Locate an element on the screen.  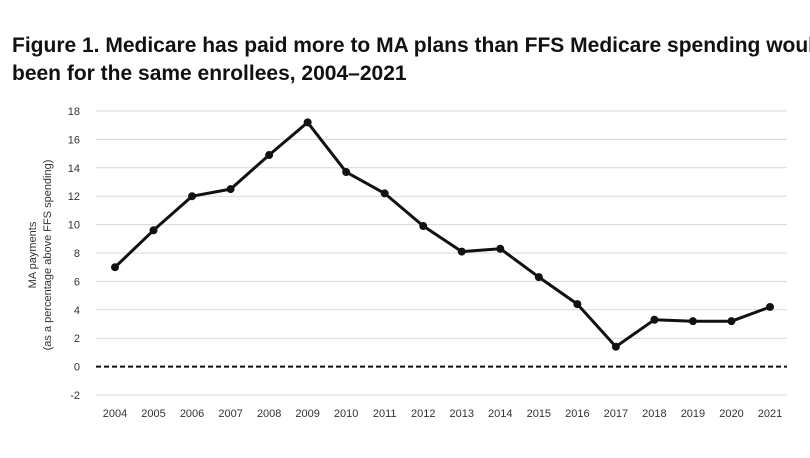
y-tick-label: 16 is located at coordinates (74, 140).